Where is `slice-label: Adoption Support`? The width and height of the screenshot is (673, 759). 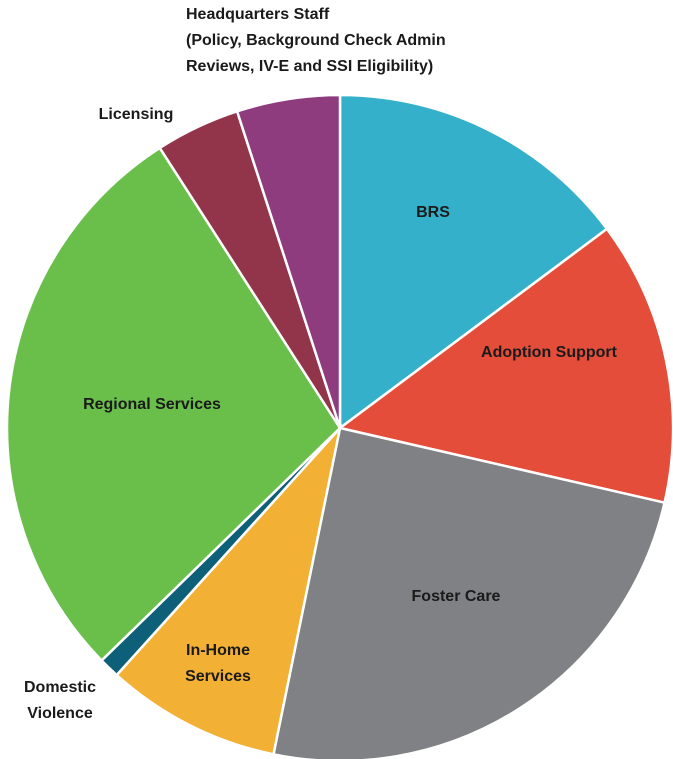 slice-label: Adoption Support is located at coordinates (549, 352).